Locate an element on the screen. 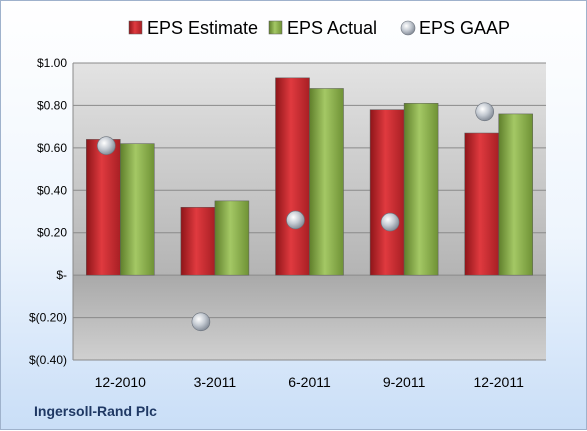 This screenshot has width=587, height=431. x-tick-label: 12-2011 is located at coordinates (499, 382).